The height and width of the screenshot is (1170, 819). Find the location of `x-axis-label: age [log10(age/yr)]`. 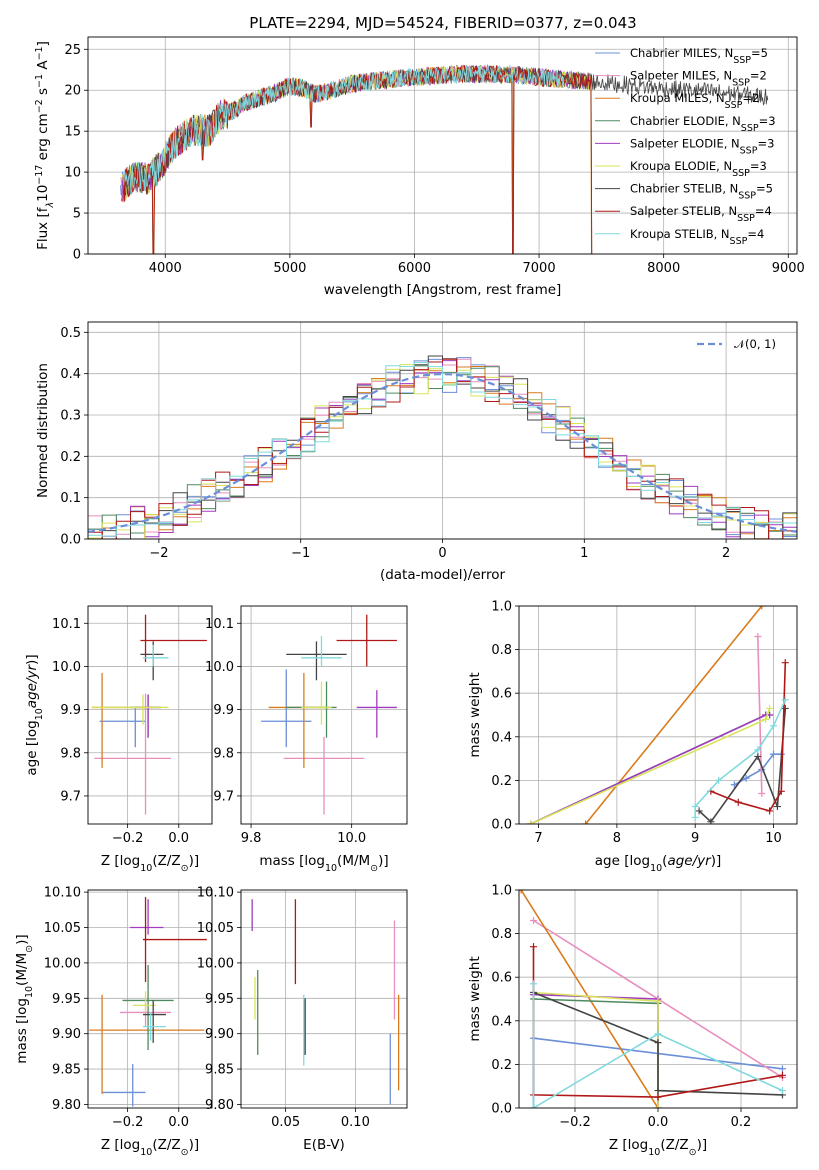

x-axis-label: age [log10(age/yr)] is located at coordinates (658, 863).